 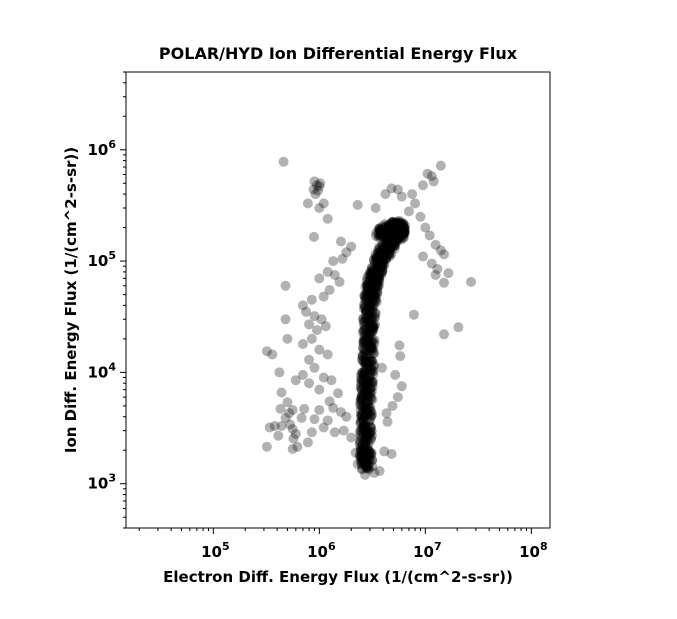 What do you see at coordinates (71, 300) in the screenshot?
I see `y-axis-label: Ion Diff. Energy Flux (1/(cm^2-s-sr))` at bounding box center [71, 300].